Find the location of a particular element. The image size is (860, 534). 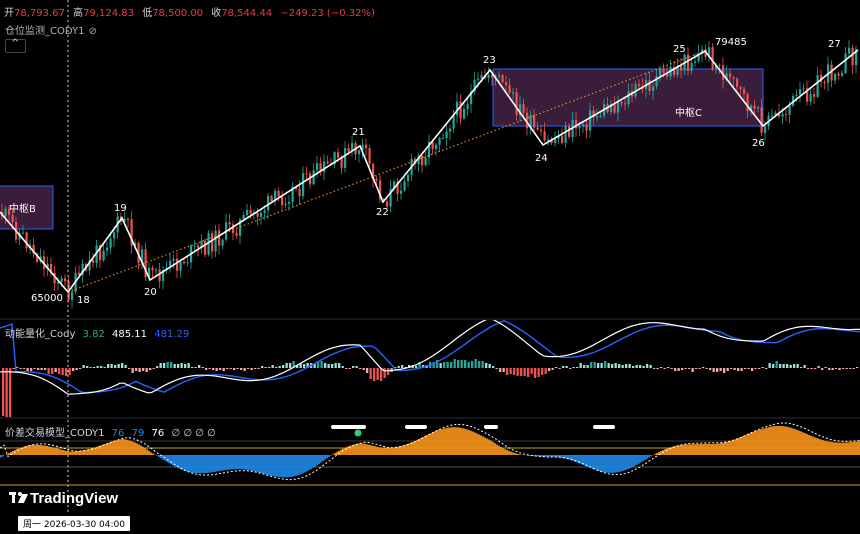

eye-off-icon: ⊘ is located at coordinates (92, 31).